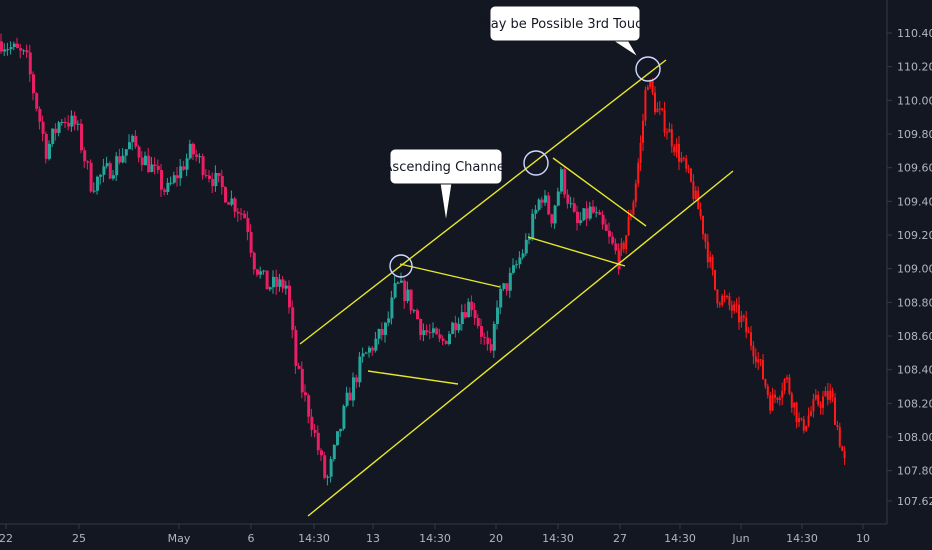 This screenshot has width=932, height=550. What do you see at coordinates (373, 538) in the screenshot?
I see `time-axis-label: 13` at bounding box center [373, 538].